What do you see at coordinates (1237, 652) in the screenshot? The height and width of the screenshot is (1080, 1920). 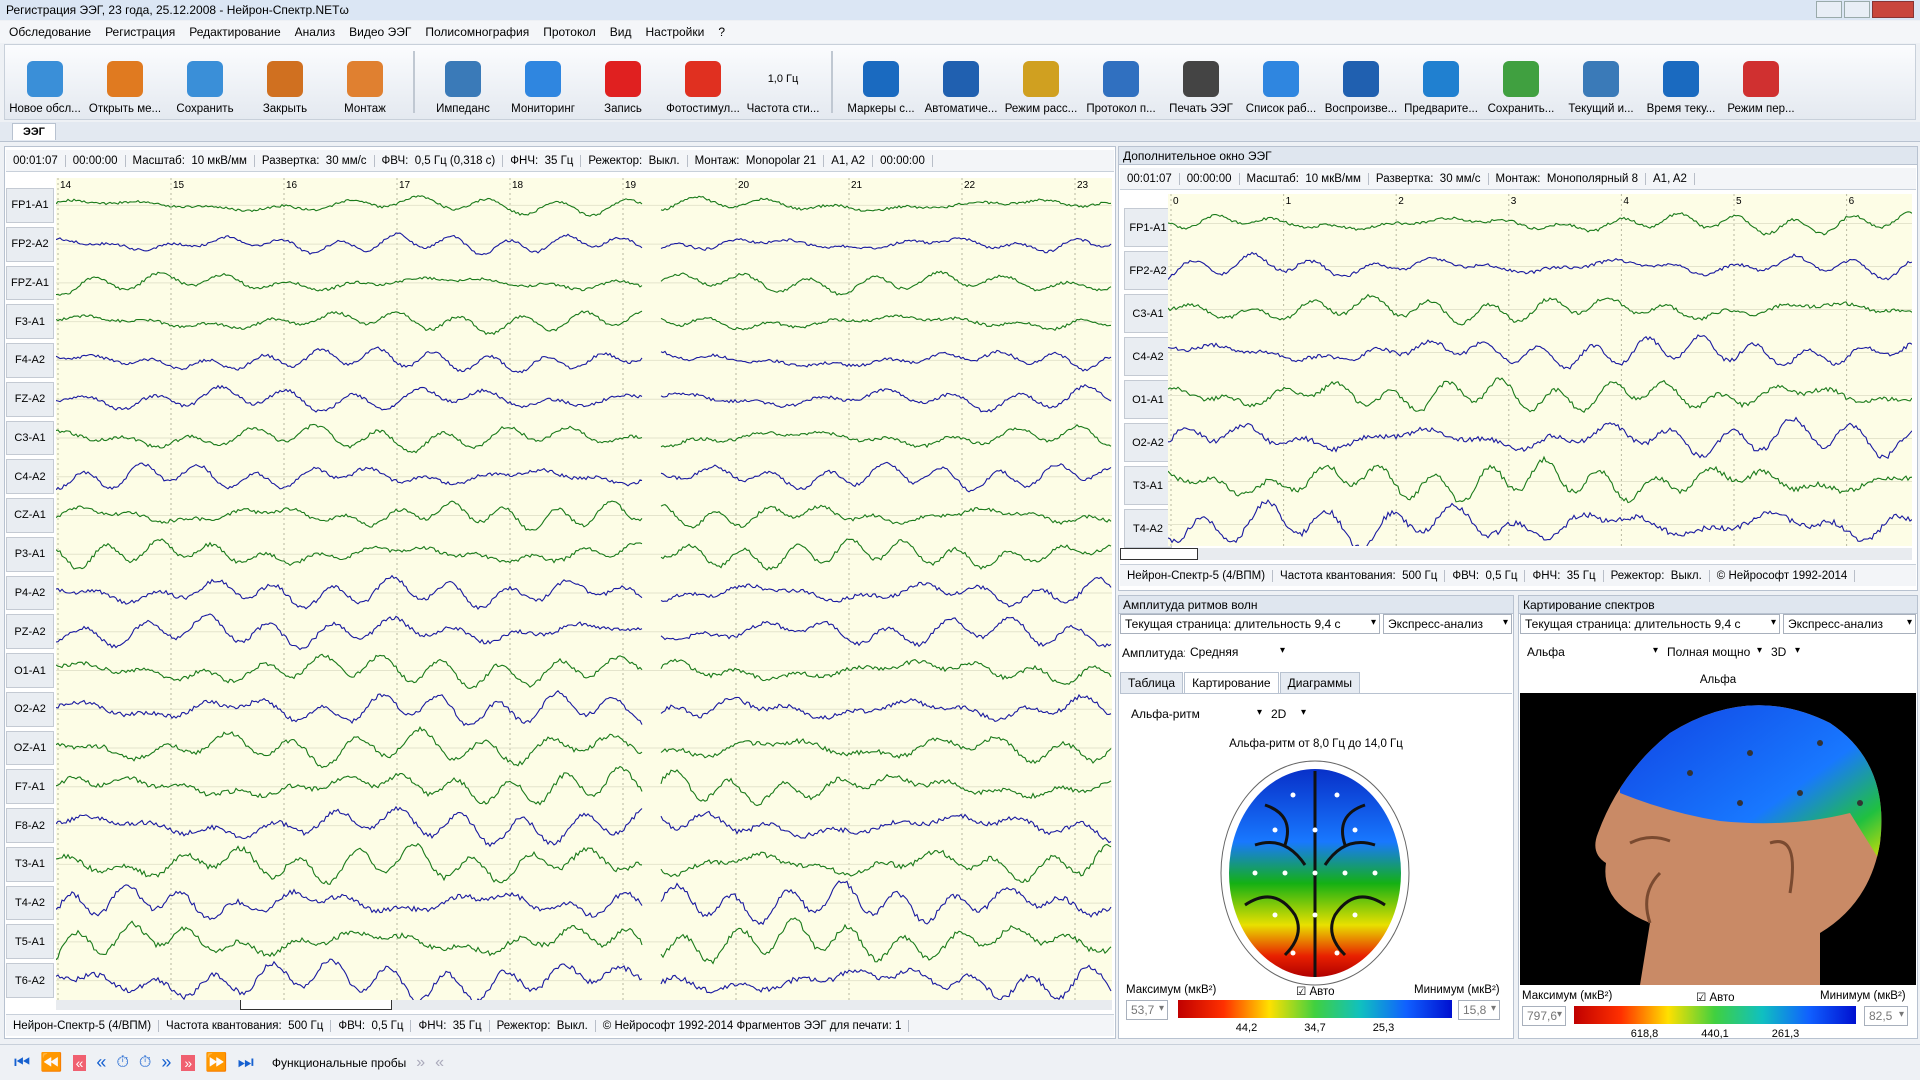 I see `amp-select: Средняя` at bounding box center [1237, 652].